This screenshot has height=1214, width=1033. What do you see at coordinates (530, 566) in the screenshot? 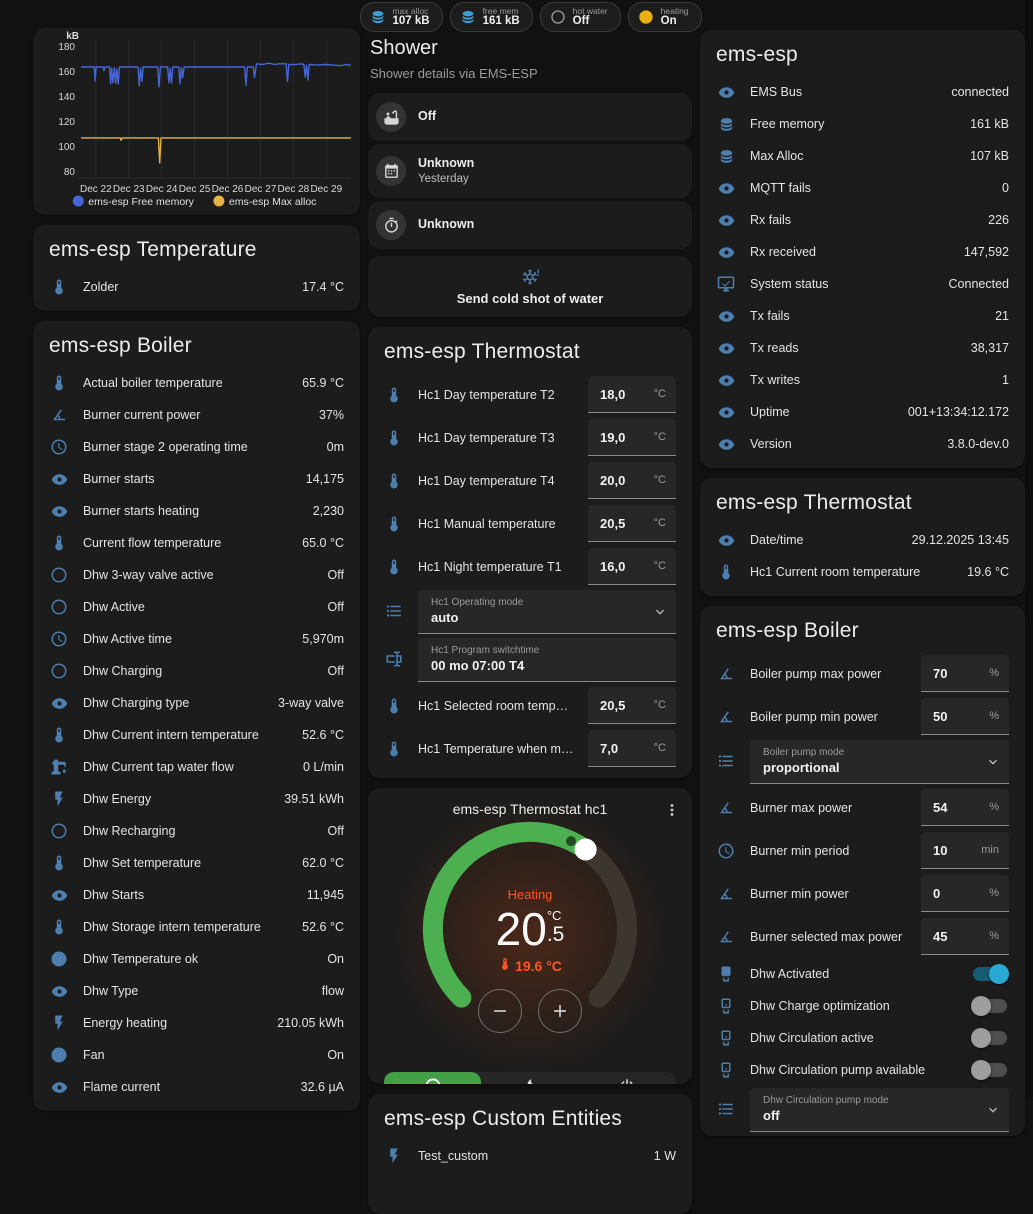
I see `entity-row: Hc1 Night temperature T1 16,0 °C` at bounding box center [530, 566].